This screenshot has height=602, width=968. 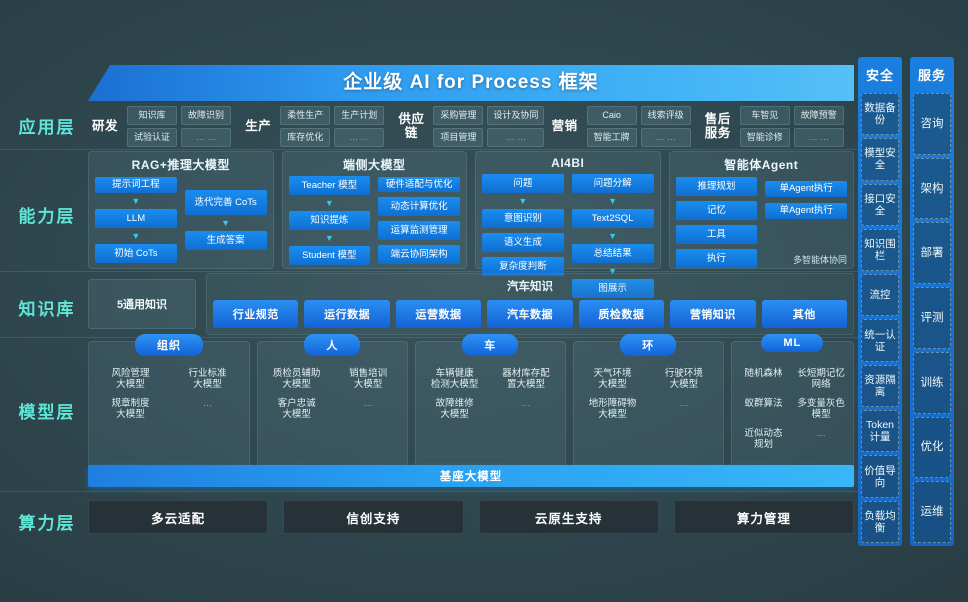 What do you see at coordinates (454, 379) in the screenshot?
I see `model-item: 车辆健康 检测大模型` at bounding box center [454, 379].